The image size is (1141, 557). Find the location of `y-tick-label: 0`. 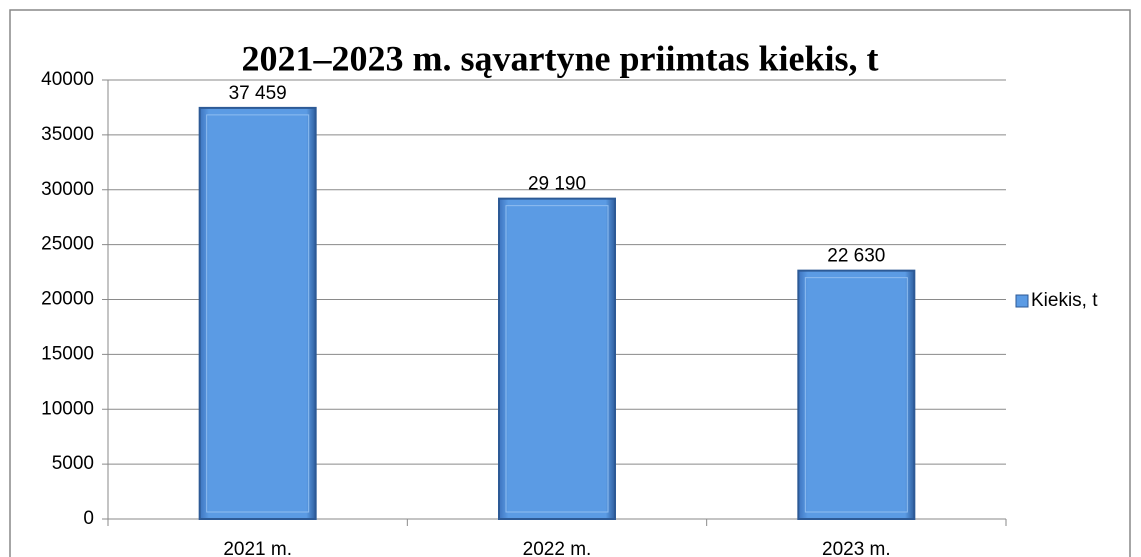

y-tick-label: 0 is located at coordinates (88, 518).